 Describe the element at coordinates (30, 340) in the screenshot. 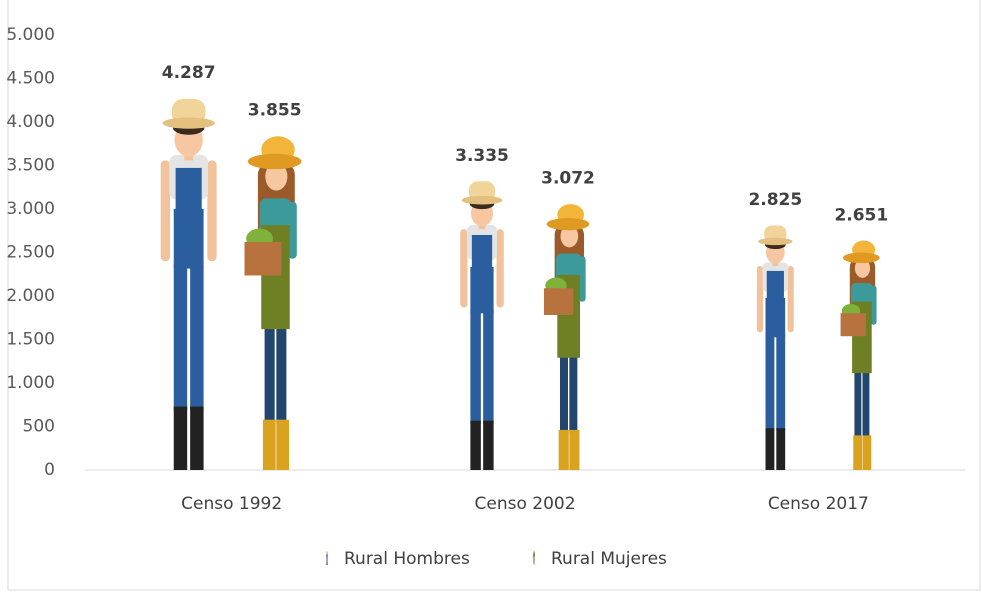

I see `y-tick-label: 1.500` at that location.